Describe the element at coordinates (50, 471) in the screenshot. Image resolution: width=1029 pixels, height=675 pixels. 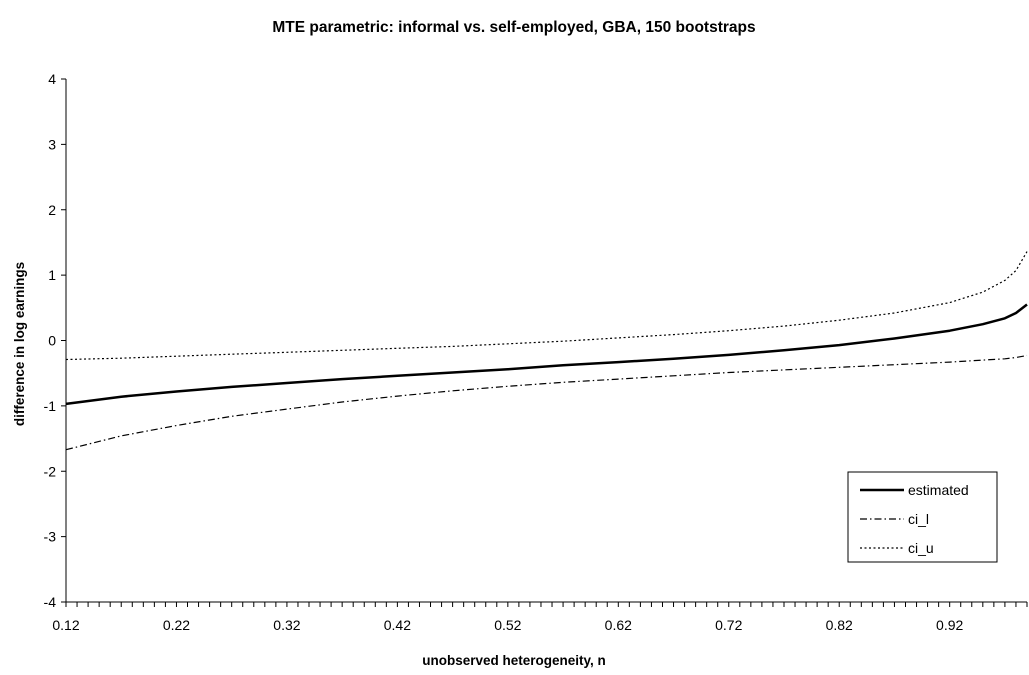
I see `y-tick-label: -2` at that location.